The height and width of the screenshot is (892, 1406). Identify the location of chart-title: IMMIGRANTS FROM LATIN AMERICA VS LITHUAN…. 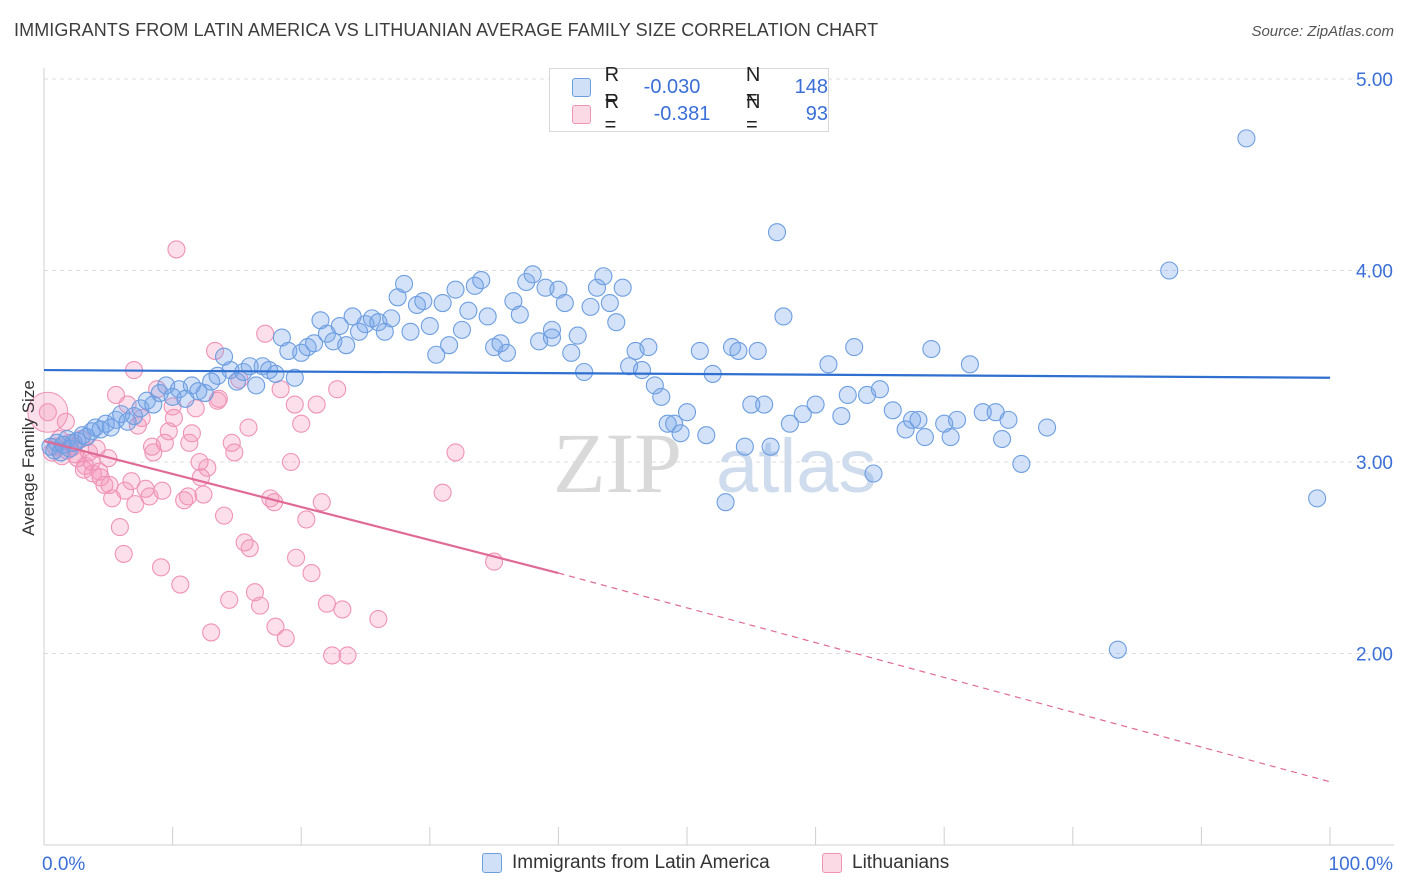
(446, 30).